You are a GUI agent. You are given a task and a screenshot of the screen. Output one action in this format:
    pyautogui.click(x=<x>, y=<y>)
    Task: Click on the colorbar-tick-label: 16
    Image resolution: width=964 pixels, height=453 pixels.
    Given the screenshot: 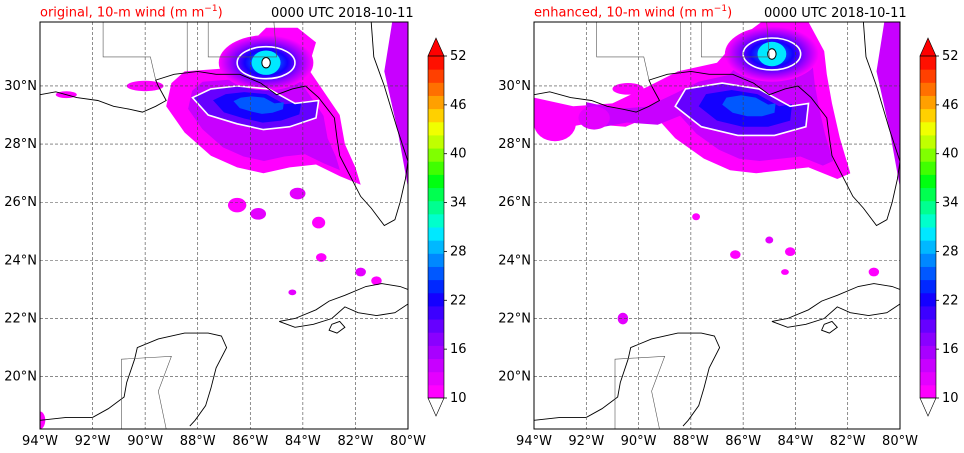 What is the action you would take?
    pyautogui.click(x=458, y=349)
    